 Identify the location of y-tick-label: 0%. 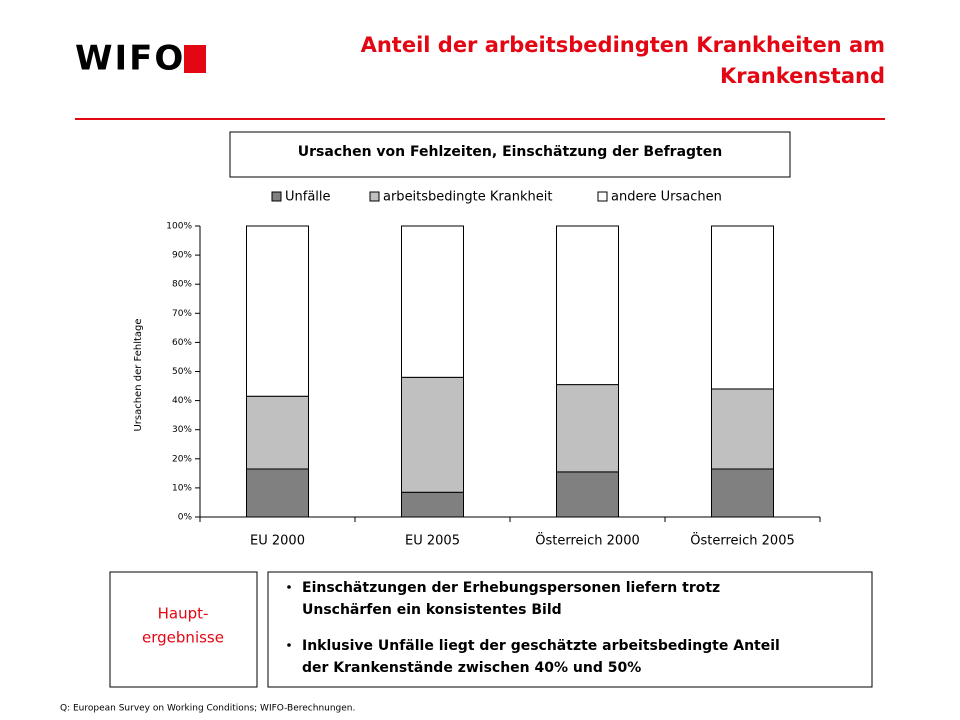
(185, 518).